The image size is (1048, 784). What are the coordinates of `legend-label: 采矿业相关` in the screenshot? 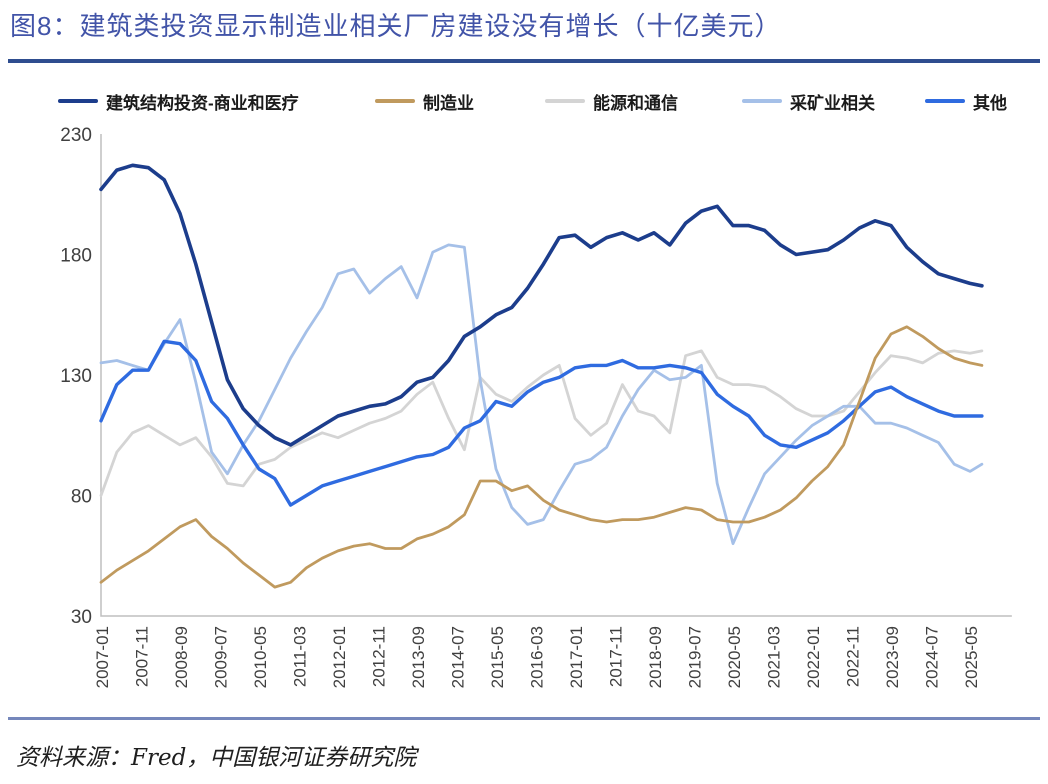 It's located at (832, 103).